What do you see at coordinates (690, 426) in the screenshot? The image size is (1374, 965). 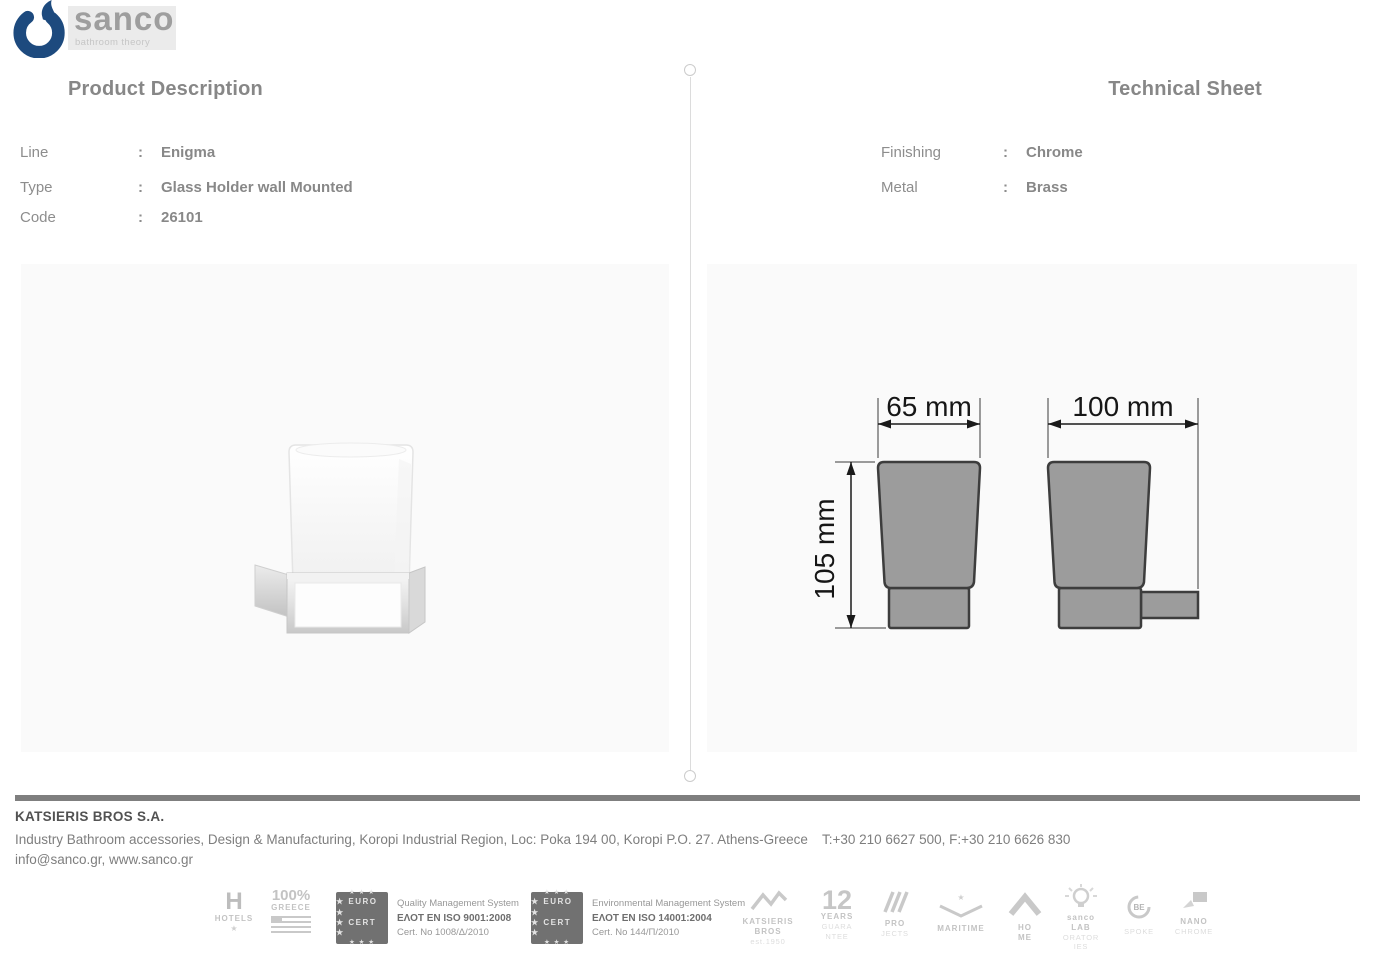 I see `center-divider` at bounding box center [690, 426].